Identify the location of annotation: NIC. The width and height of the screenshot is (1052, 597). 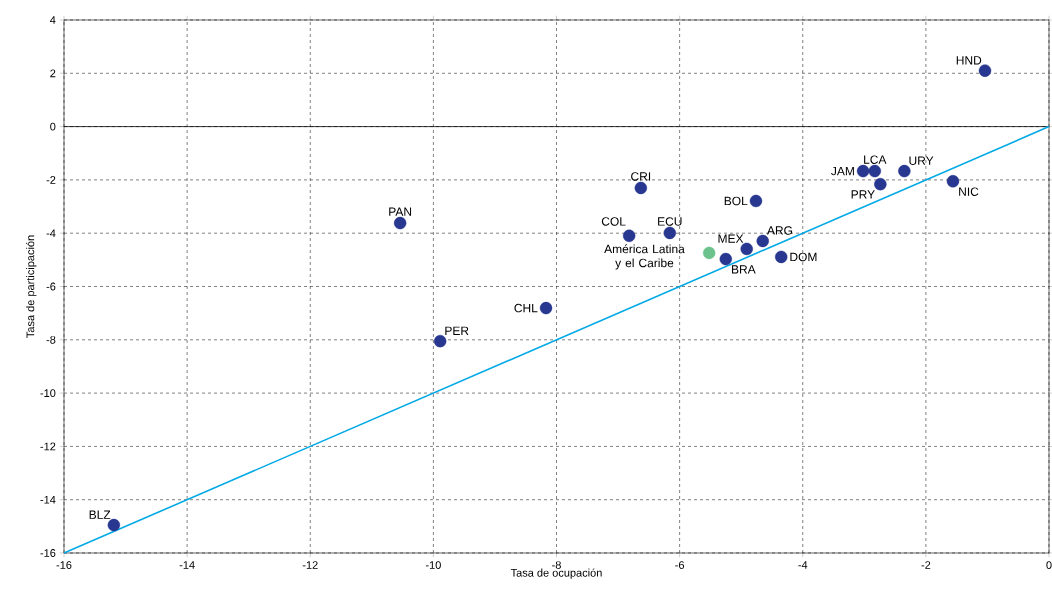
(969, 191).